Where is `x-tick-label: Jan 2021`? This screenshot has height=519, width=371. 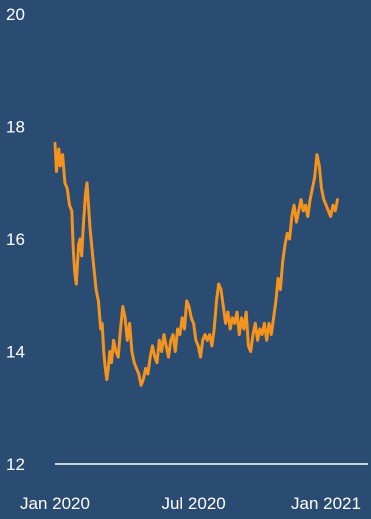
x-tick-label: Jan 2021 is located at coordinates (326, 503).